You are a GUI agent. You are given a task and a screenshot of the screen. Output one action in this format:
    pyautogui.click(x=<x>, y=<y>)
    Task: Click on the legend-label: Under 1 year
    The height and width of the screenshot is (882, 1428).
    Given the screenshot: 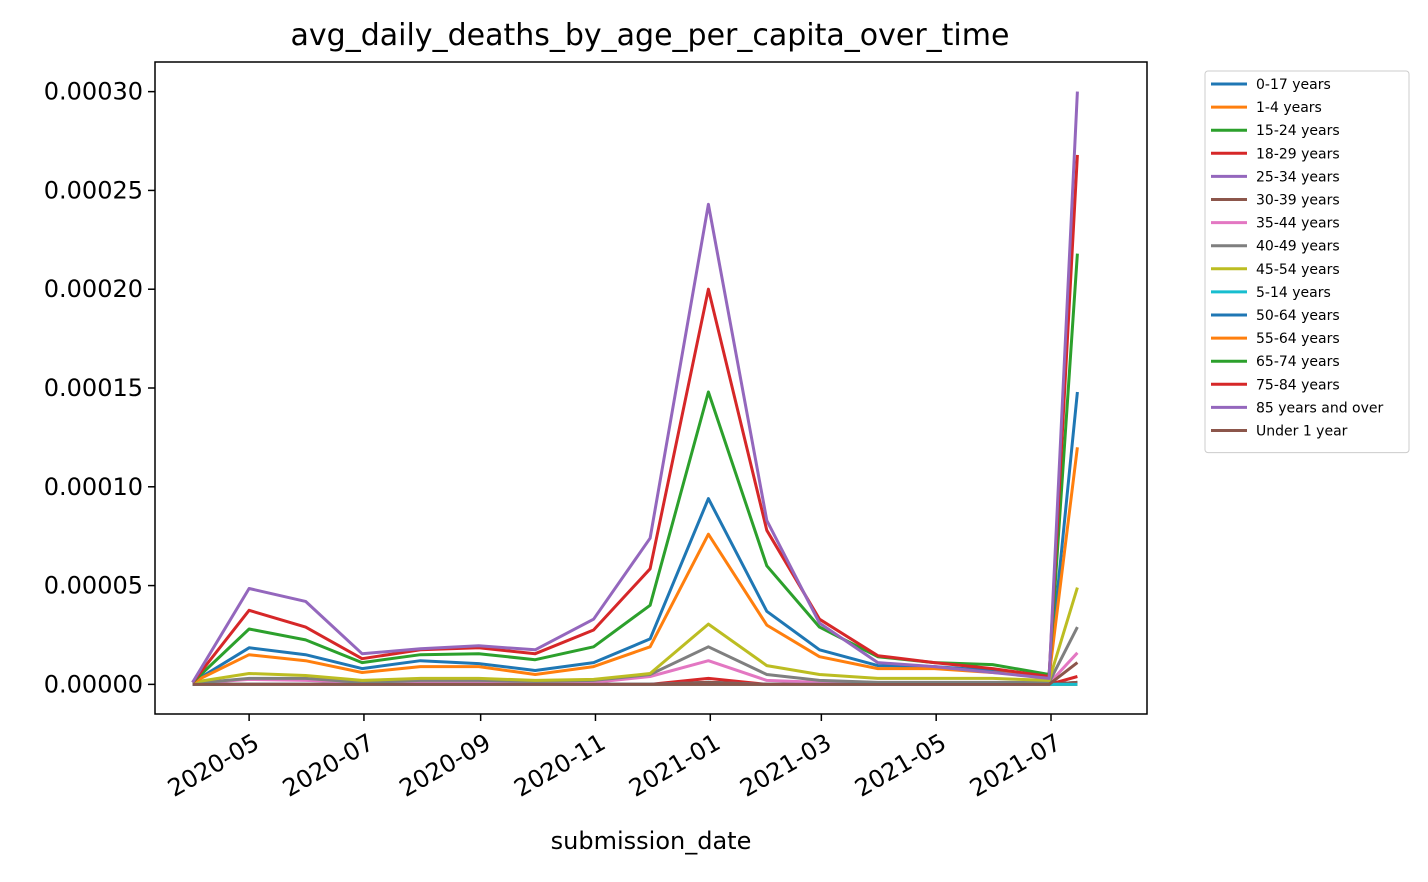 What is the action you would take?
    pyautogui.click(x=1302, y=432)
    